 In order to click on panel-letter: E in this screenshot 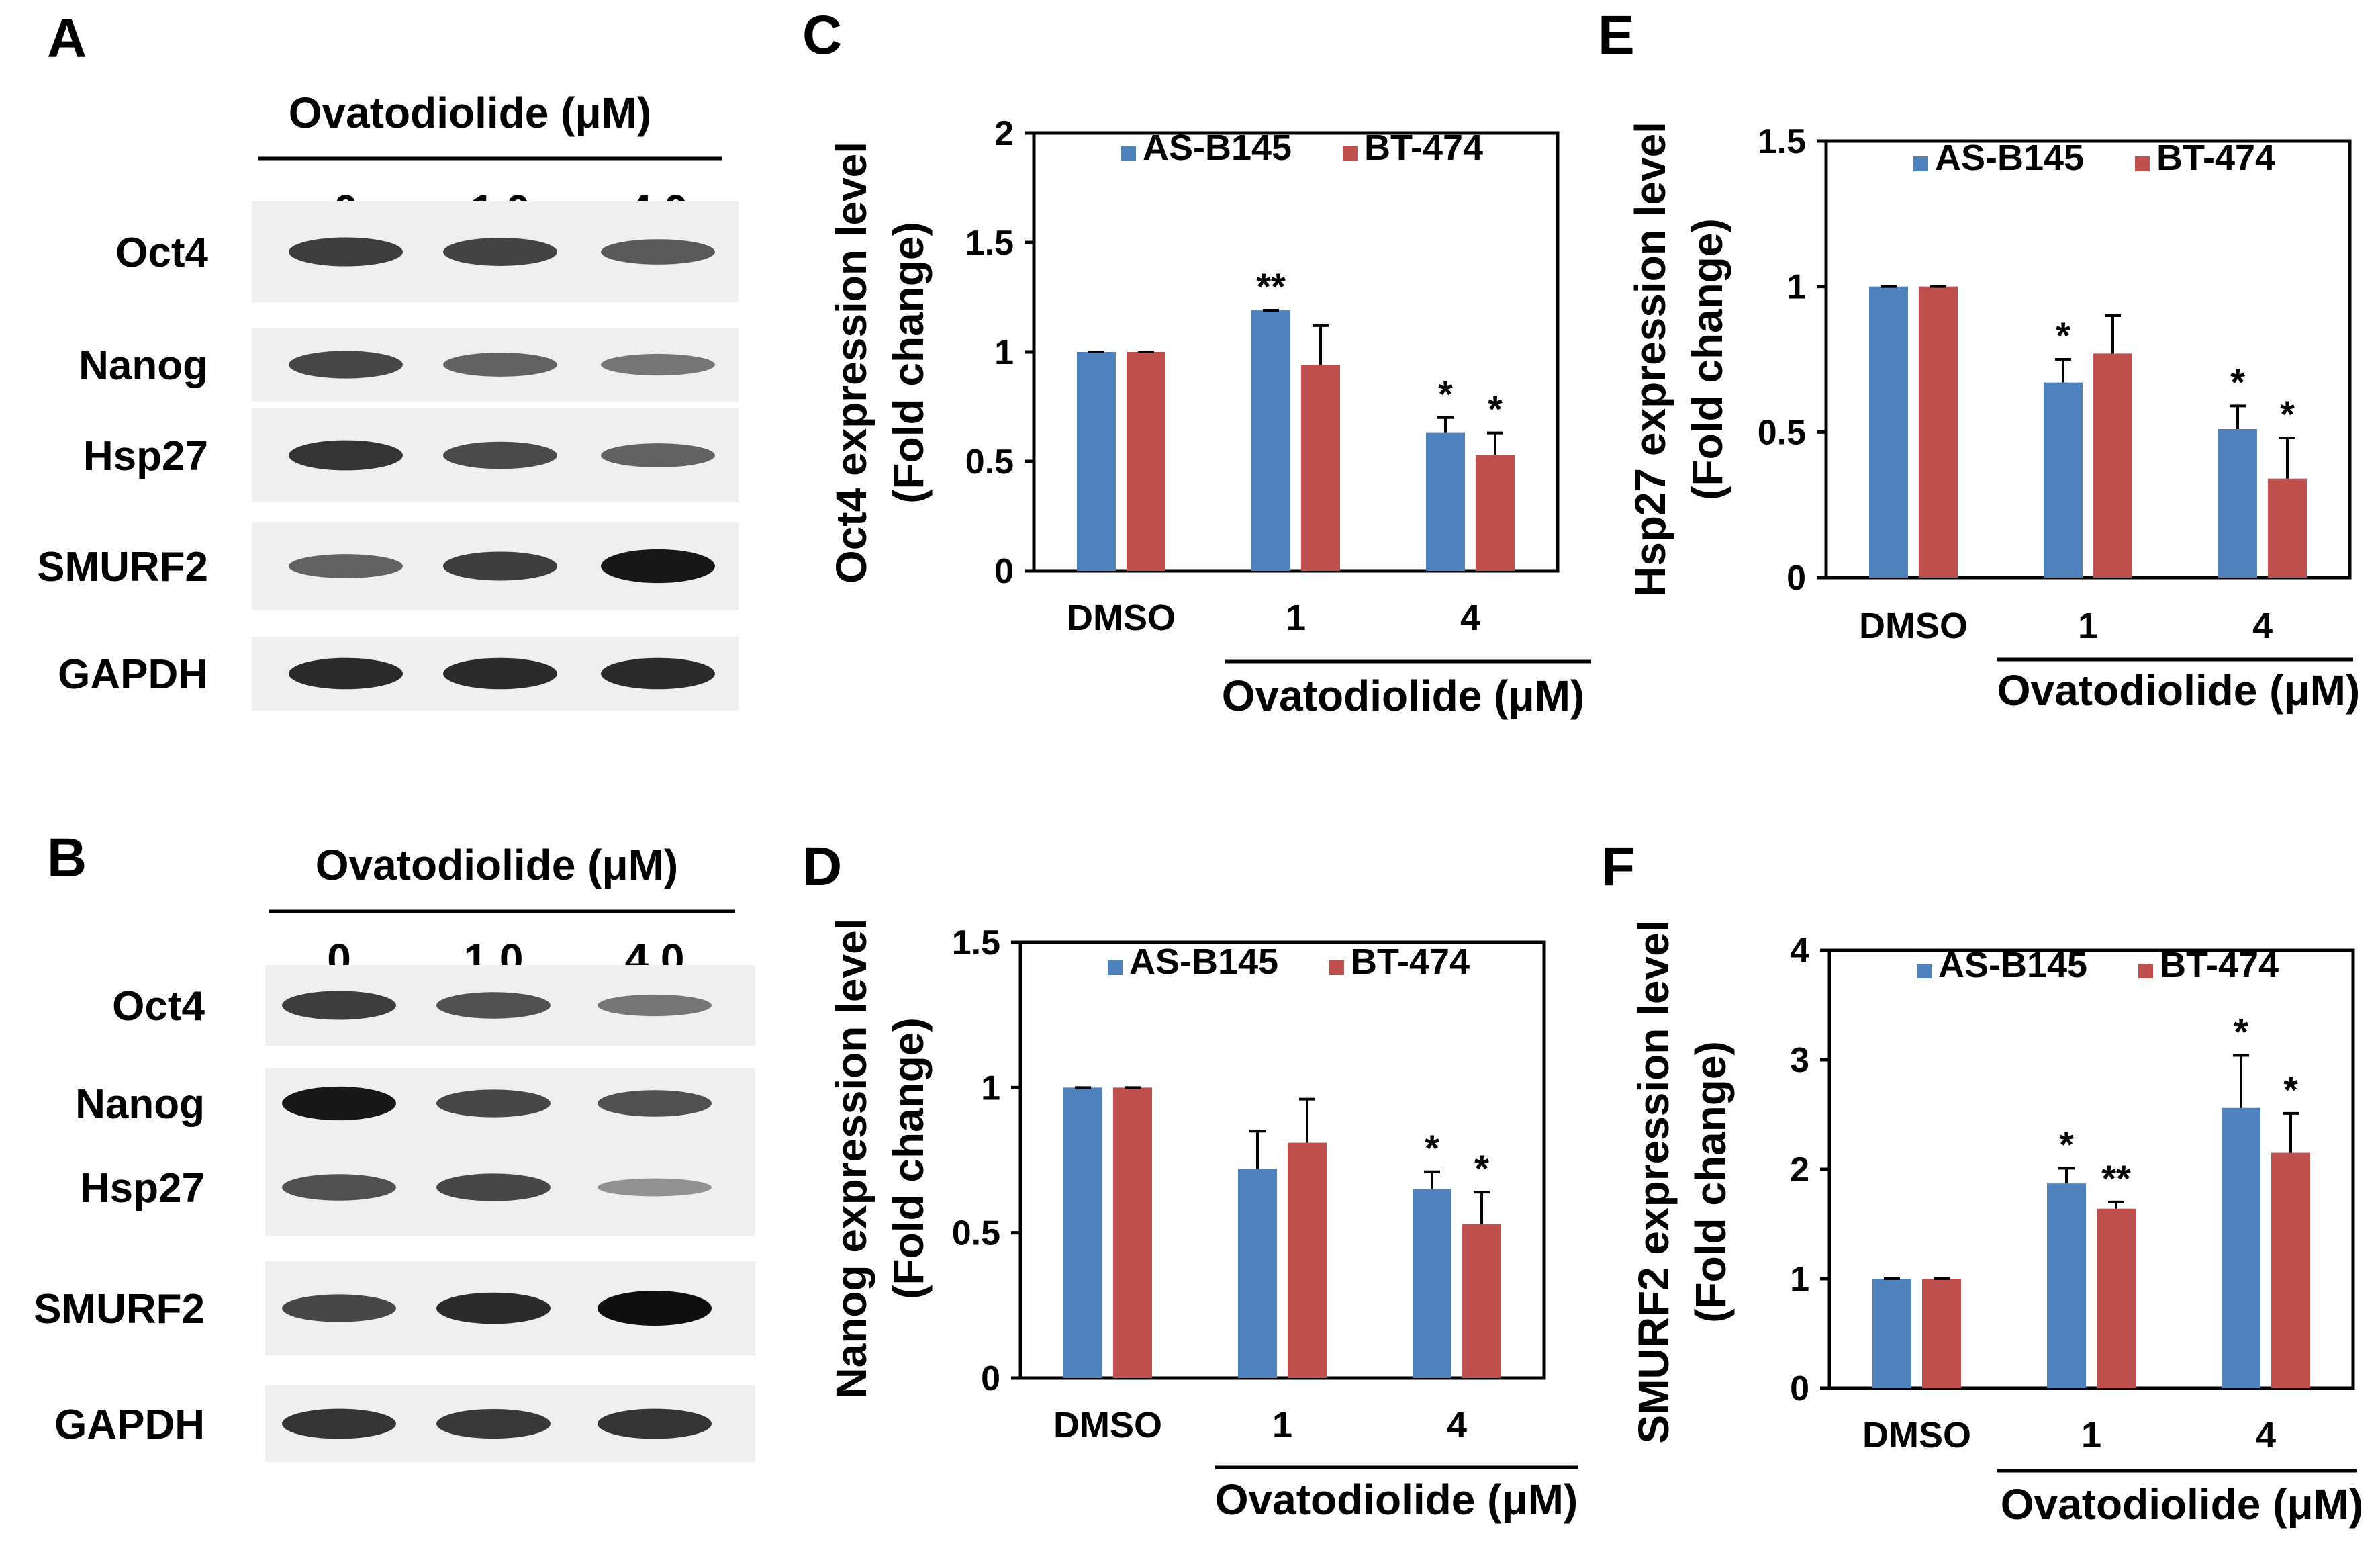, I will do `click(1616, 36)`.